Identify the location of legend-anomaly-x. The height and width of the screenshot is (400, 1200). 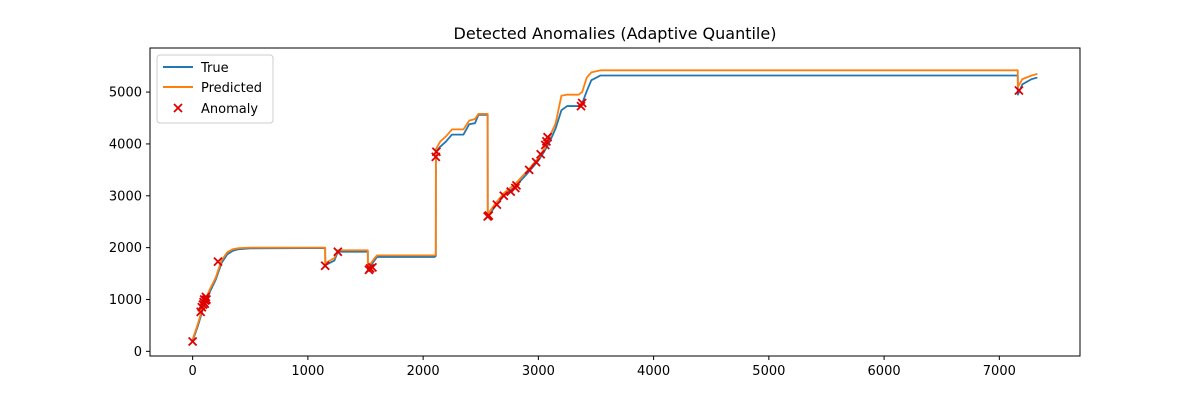
(178, 108).